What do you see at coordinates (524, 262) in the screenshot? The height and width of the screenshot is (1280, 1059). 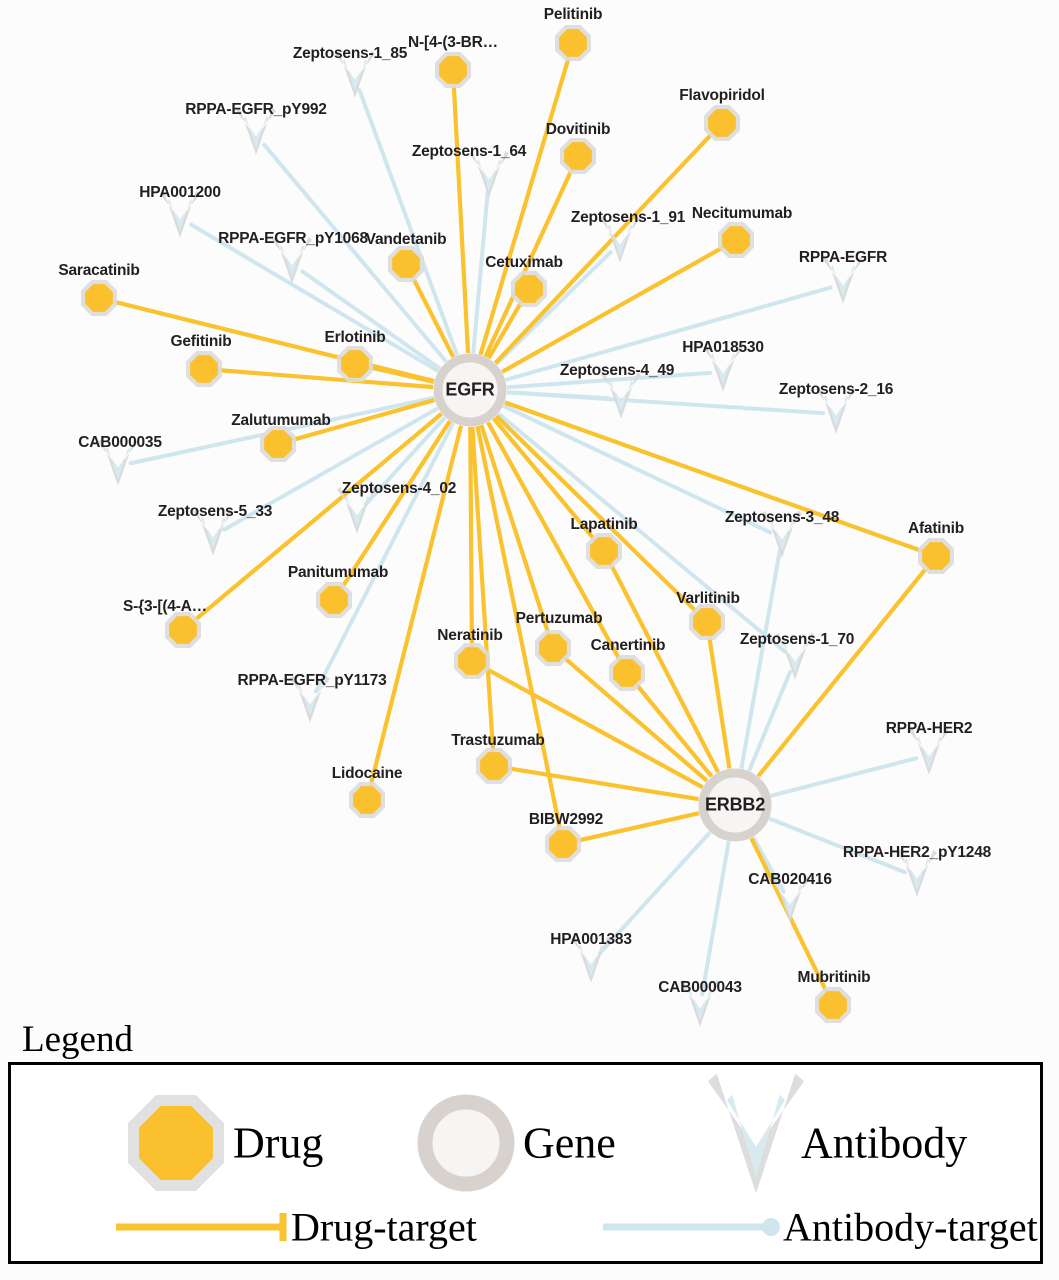 I see `drug-label: Cetuximab` at bounding box center [524, 262].